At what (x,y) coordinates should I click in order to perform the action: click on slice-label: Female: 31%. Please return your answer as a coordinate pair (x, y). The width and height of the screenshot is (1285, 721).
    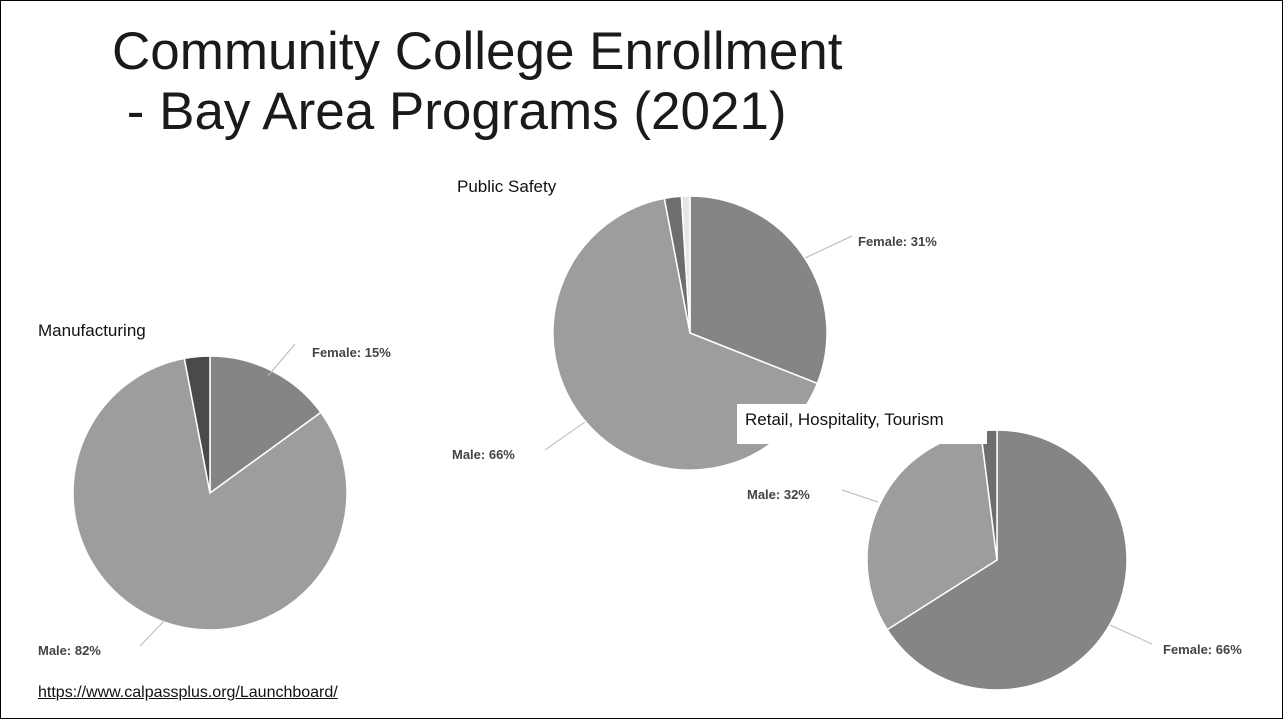
    Looking at the image, I should click on (897, 241).